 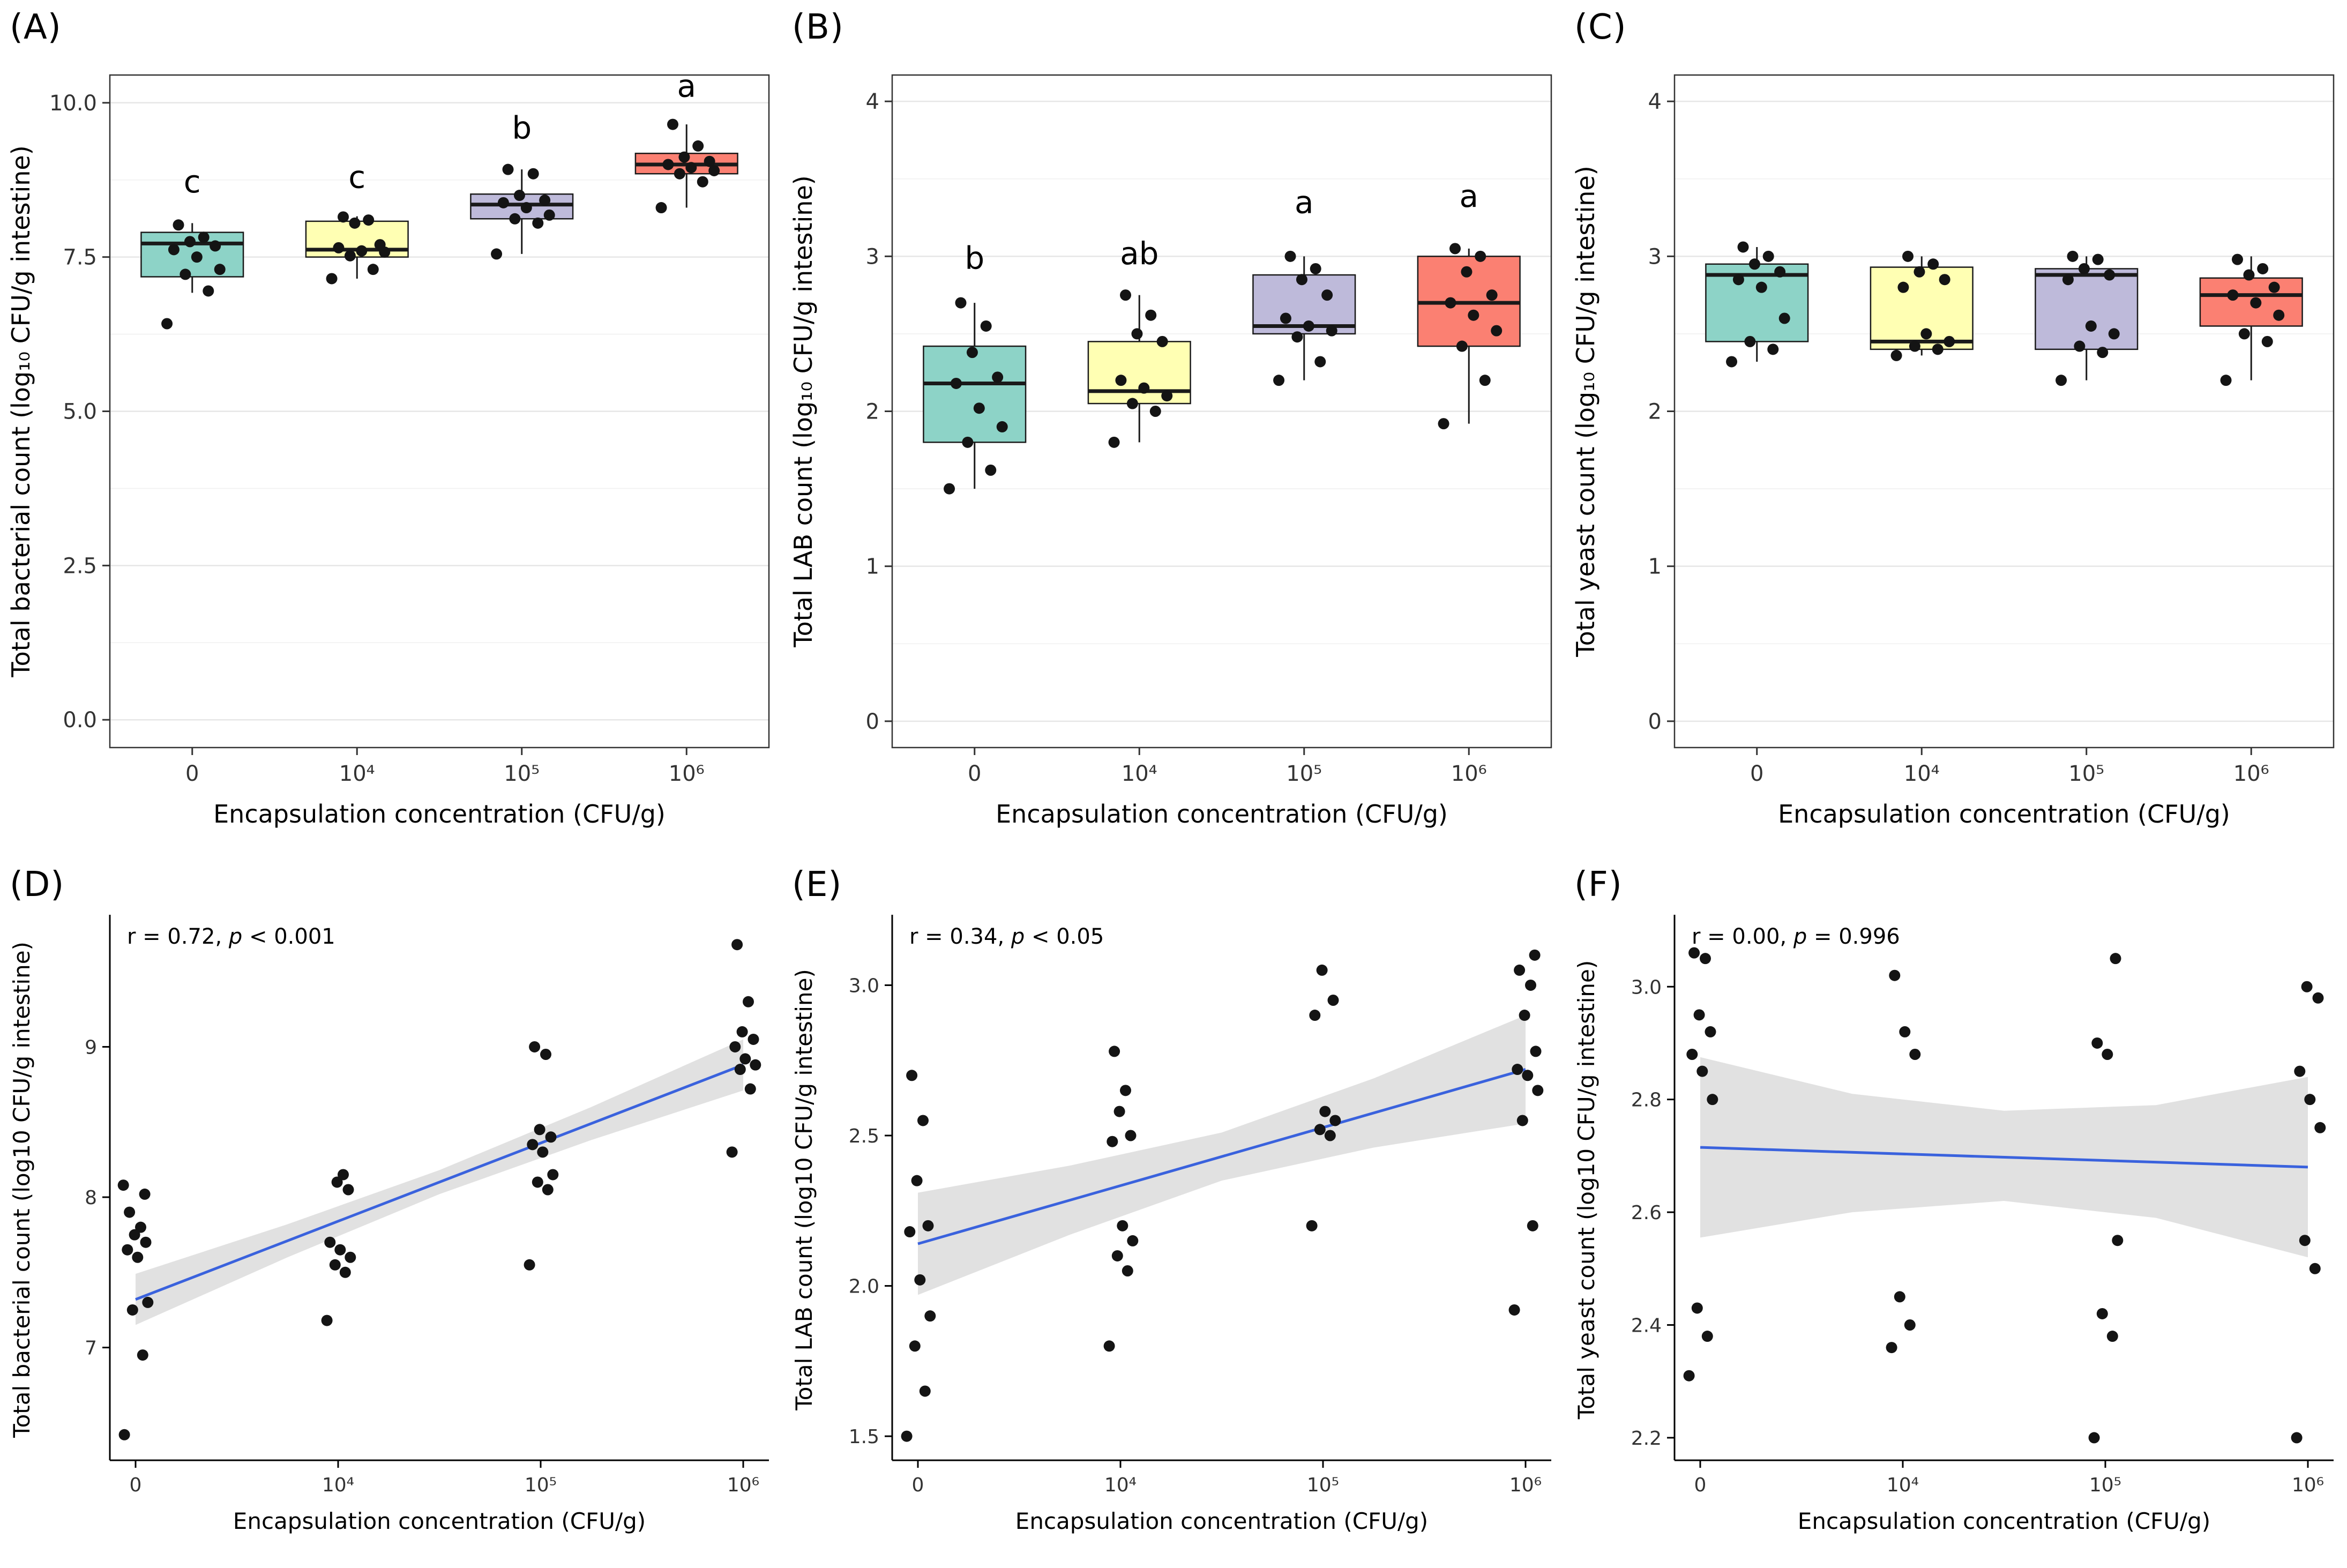 I want to click on svg-text: r = 0.72, p < 0.001, so click(x=231, y=936).